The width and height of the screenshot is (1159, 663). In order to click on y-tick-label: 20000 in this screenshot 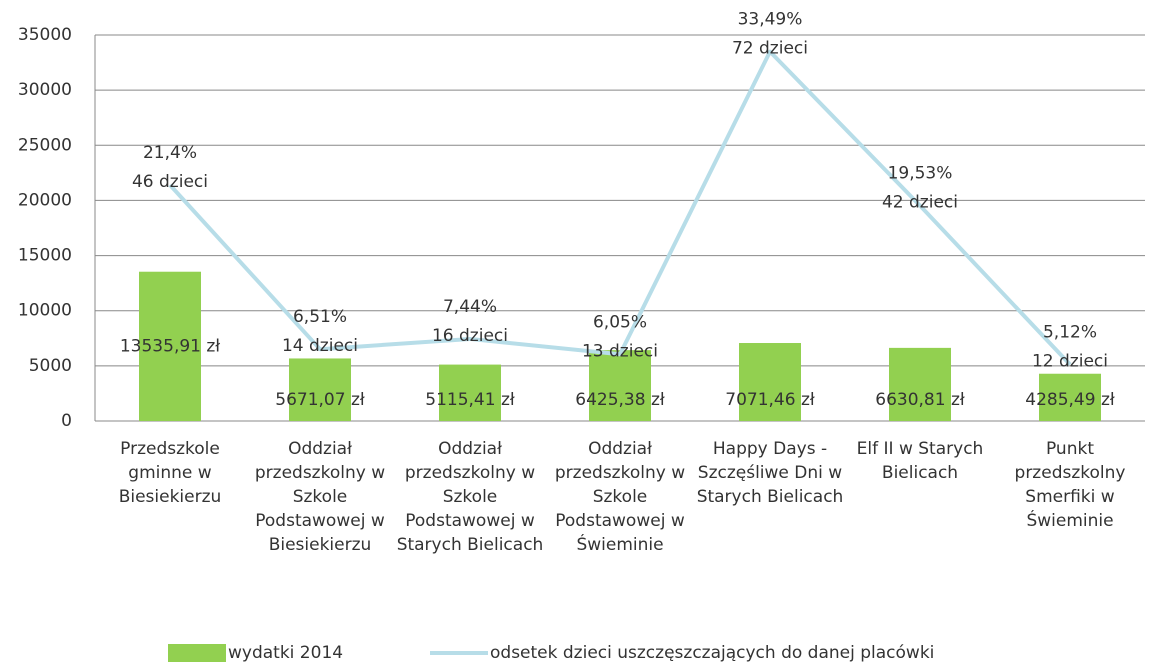, I will do `click(45, 200)`.